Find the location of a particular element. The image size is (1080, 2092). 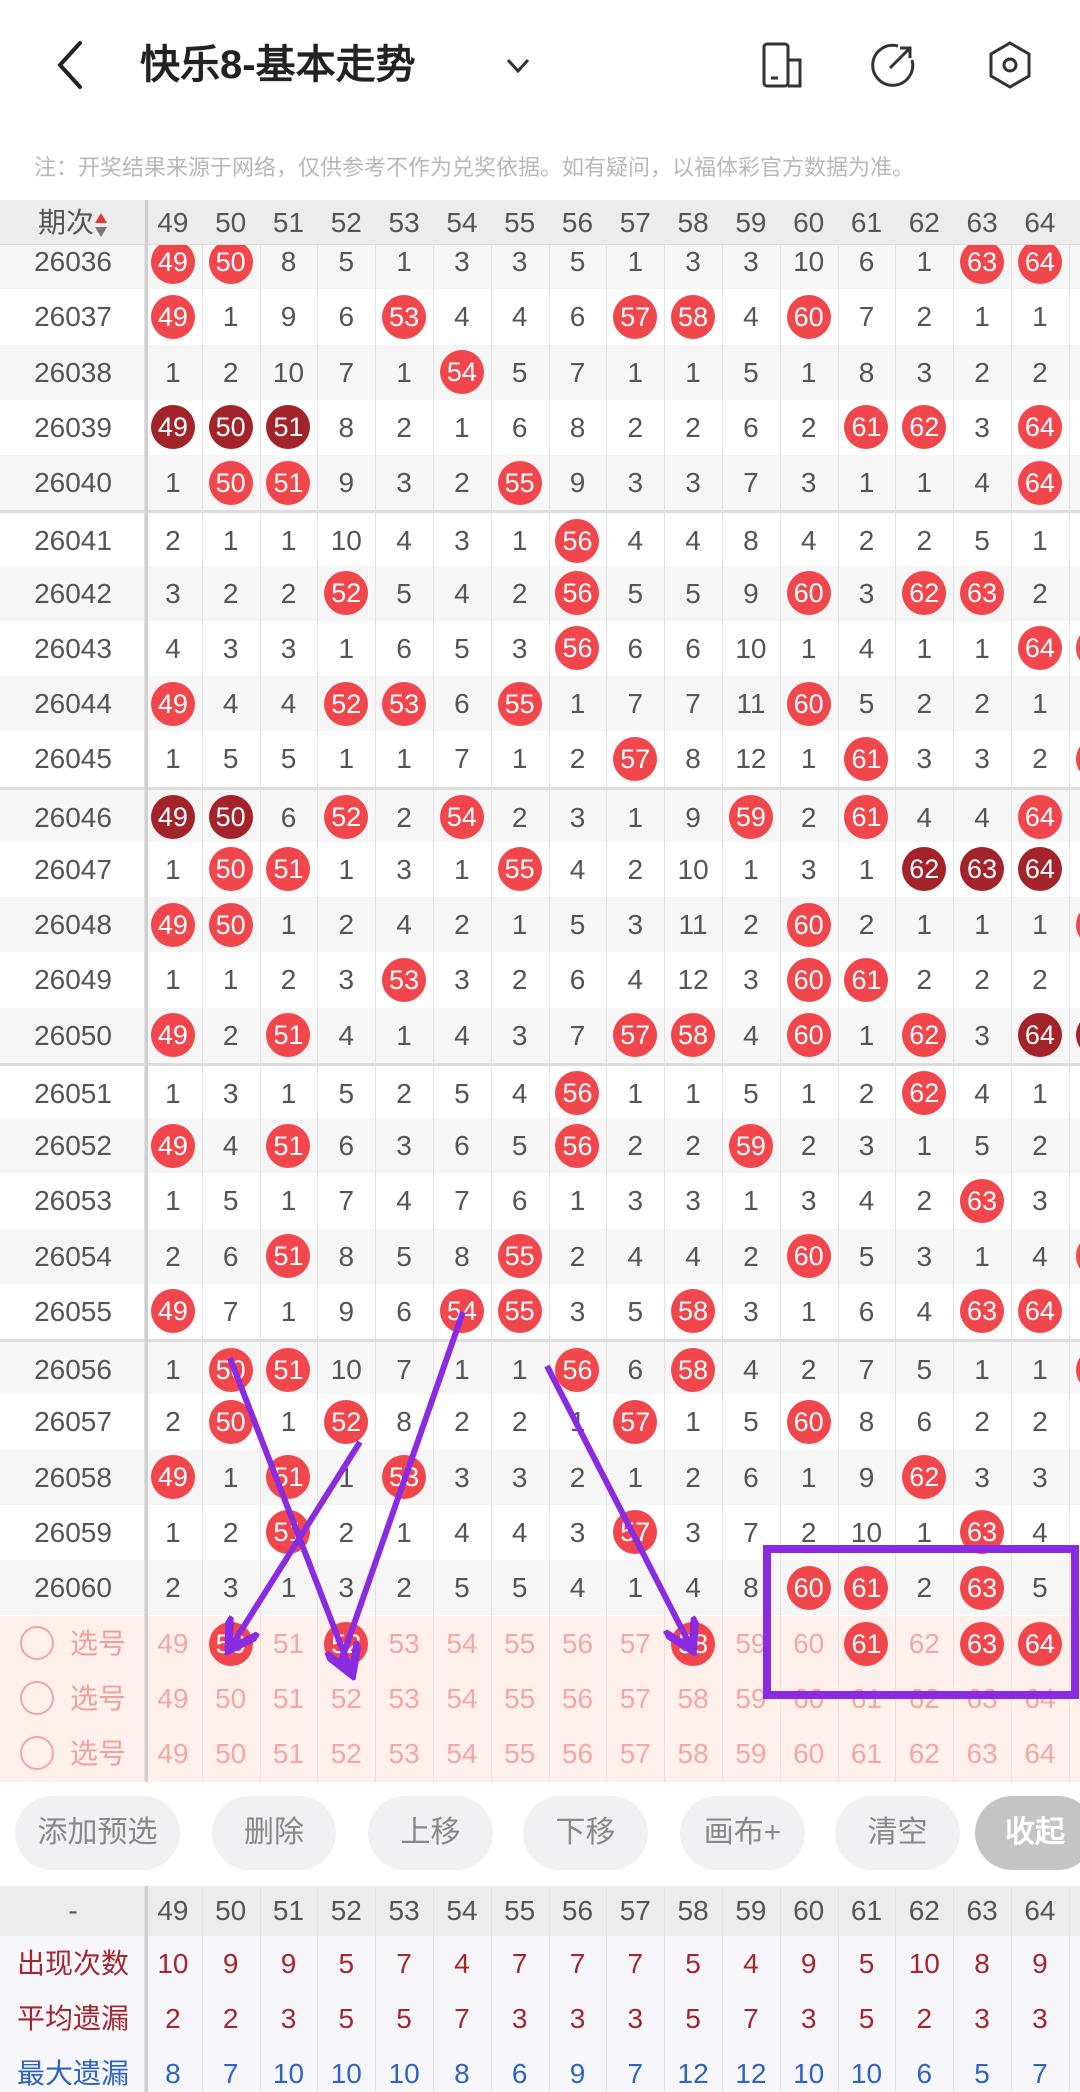

stats-value: 7 is located at coordinates (404, 1963).